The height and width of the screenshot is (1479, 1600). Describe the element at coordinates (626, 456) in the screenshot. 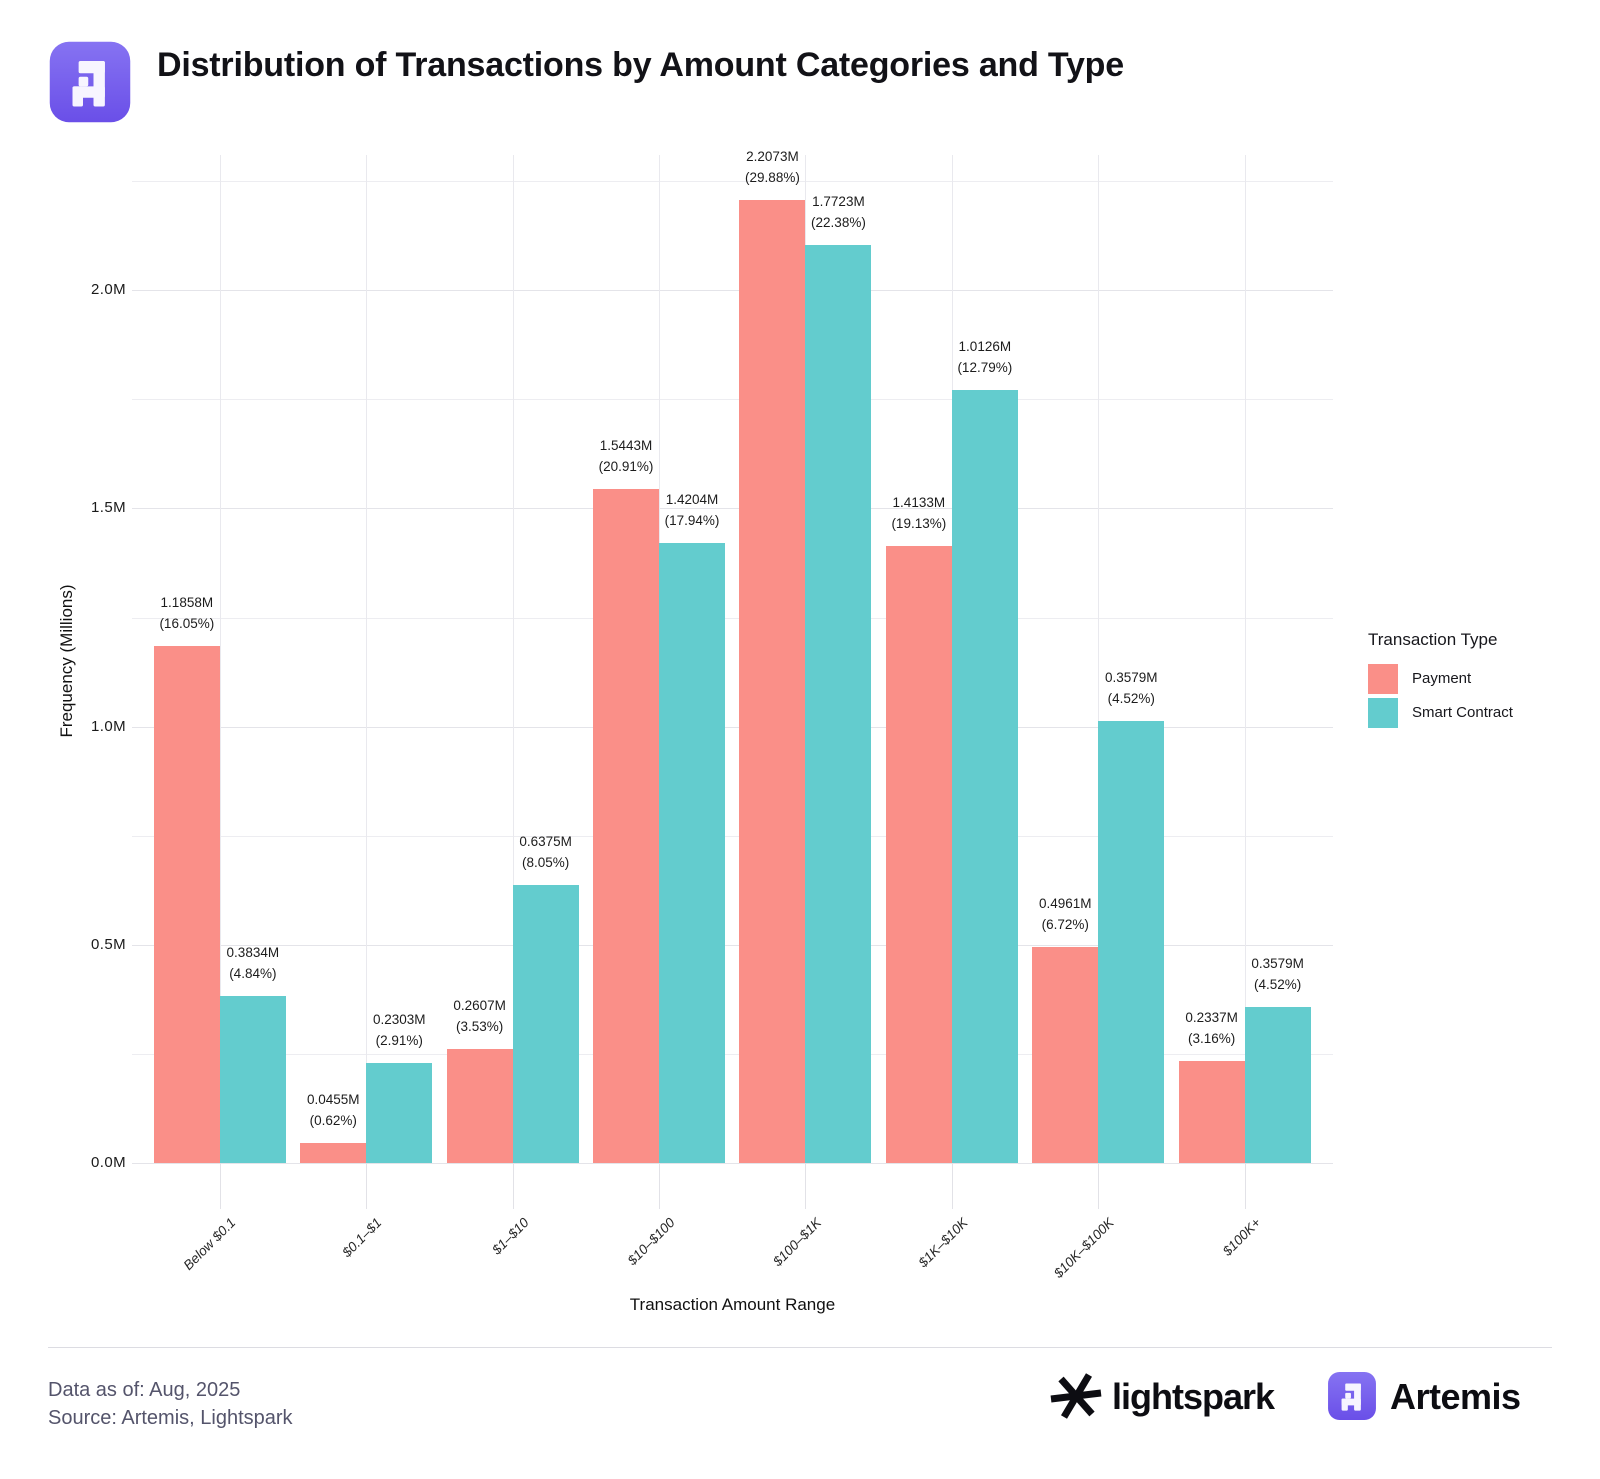

I see `bar-label-payment-4: 1.5443M (20.91%)` at that location.